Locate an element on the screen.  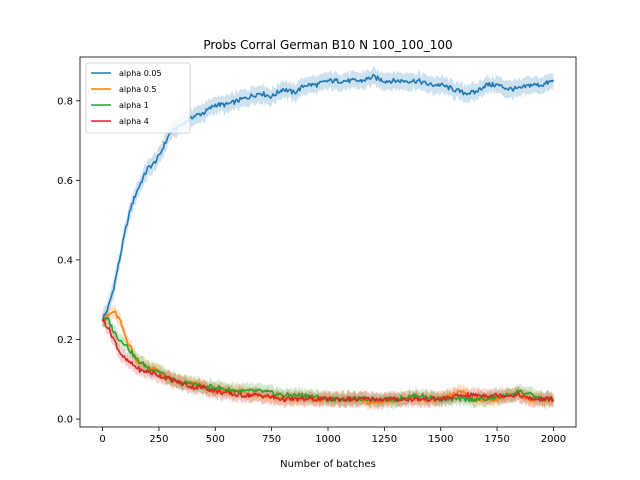
y-tick-label: 0.6 is located at coordinates (65, 181).